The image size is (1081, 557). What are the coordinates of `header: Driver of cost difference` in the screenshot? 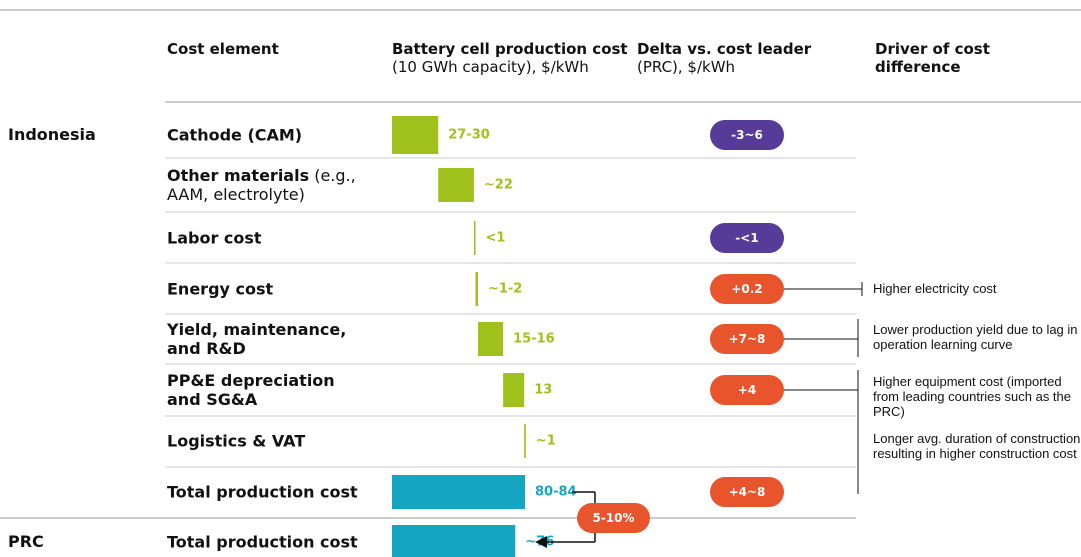 It's located at (950, 58).